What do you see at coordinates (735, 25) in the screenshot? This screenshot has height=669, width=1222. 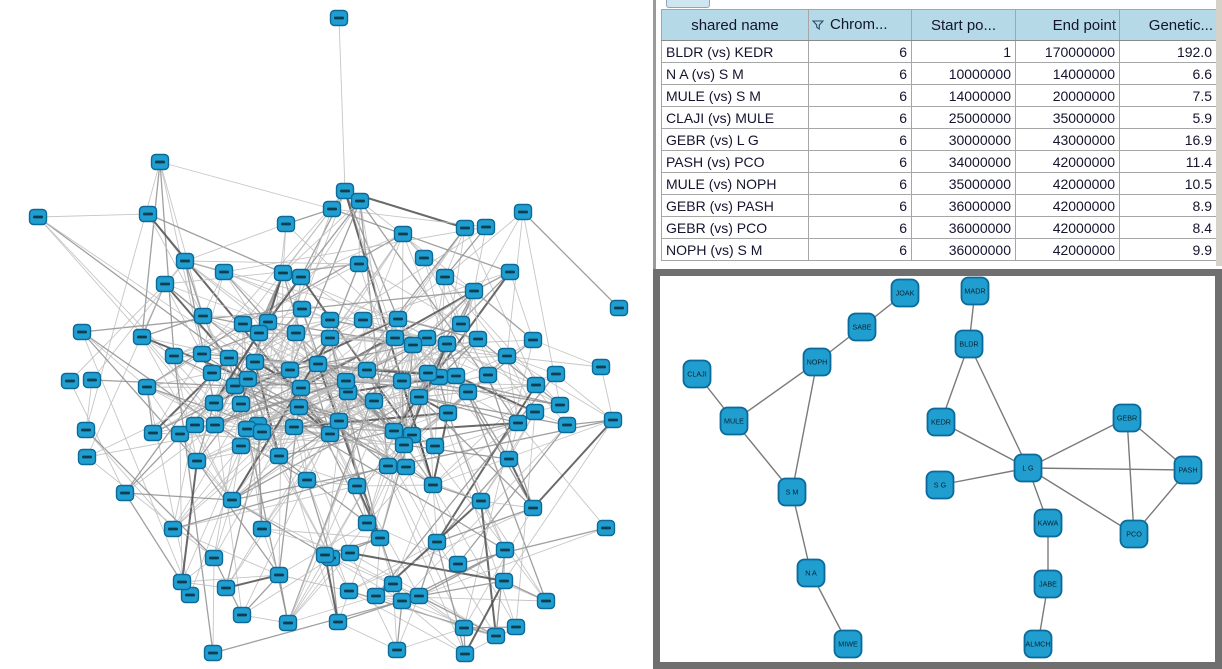 I see `column-header-shared-name: shared name` at bounding box center [735, 25].